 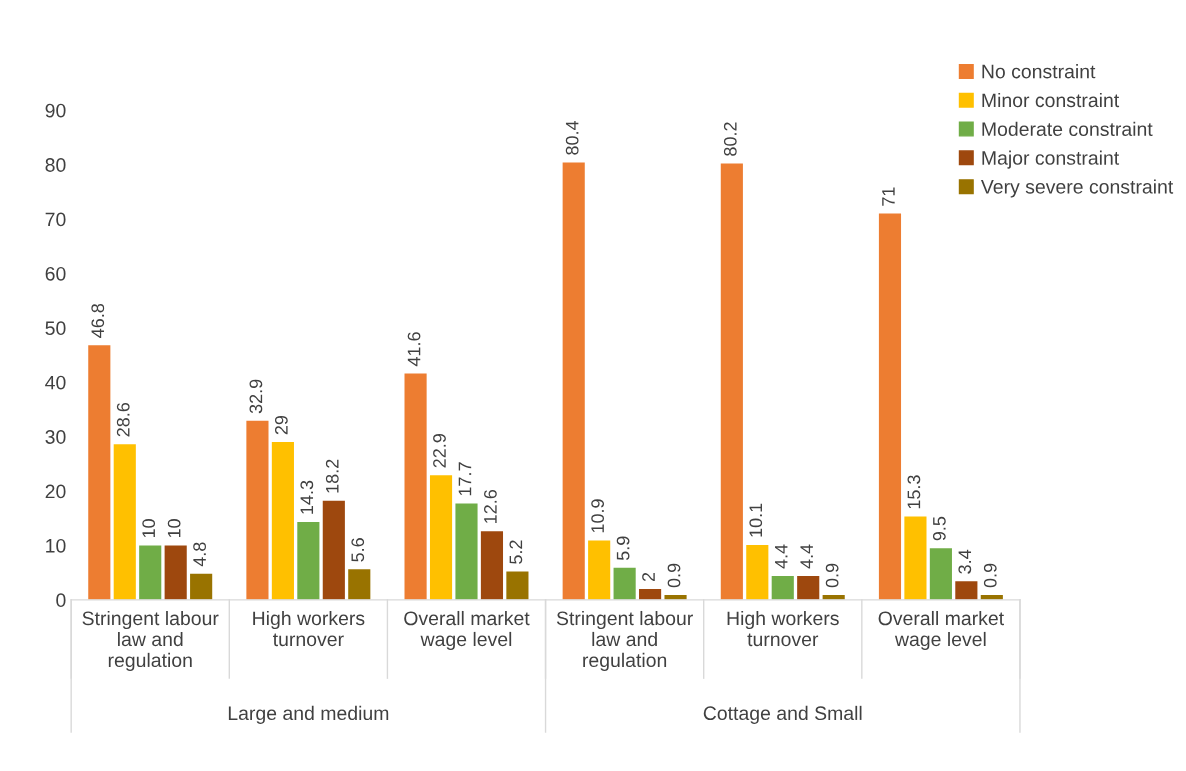 I want to click on legend-label: Moderate constraint, so click(x=1067, y=129).